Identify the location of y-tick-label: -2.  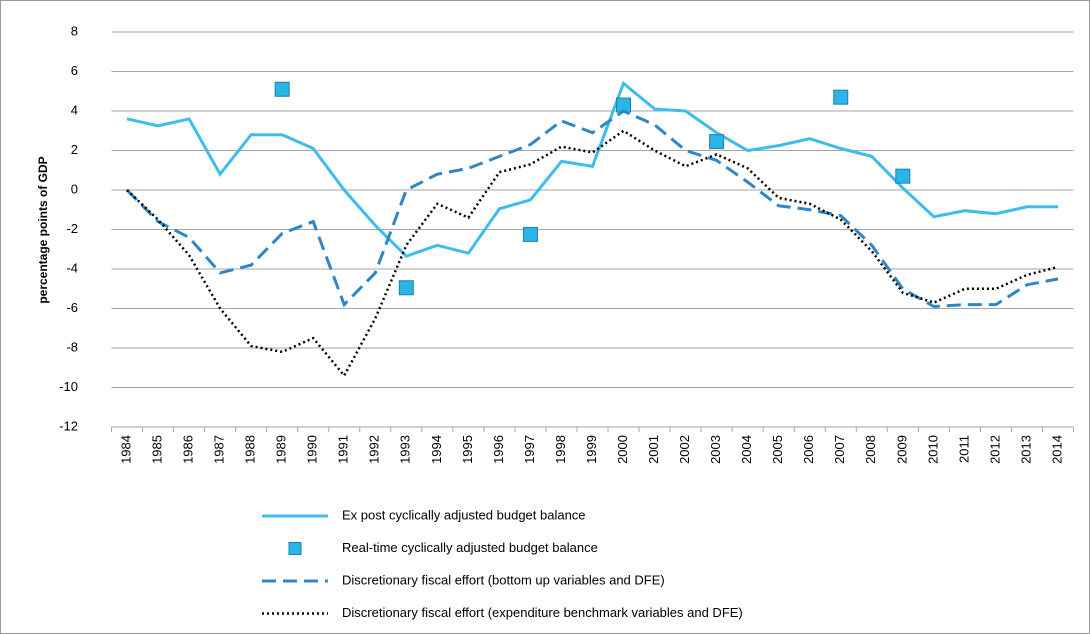
(72, 228).